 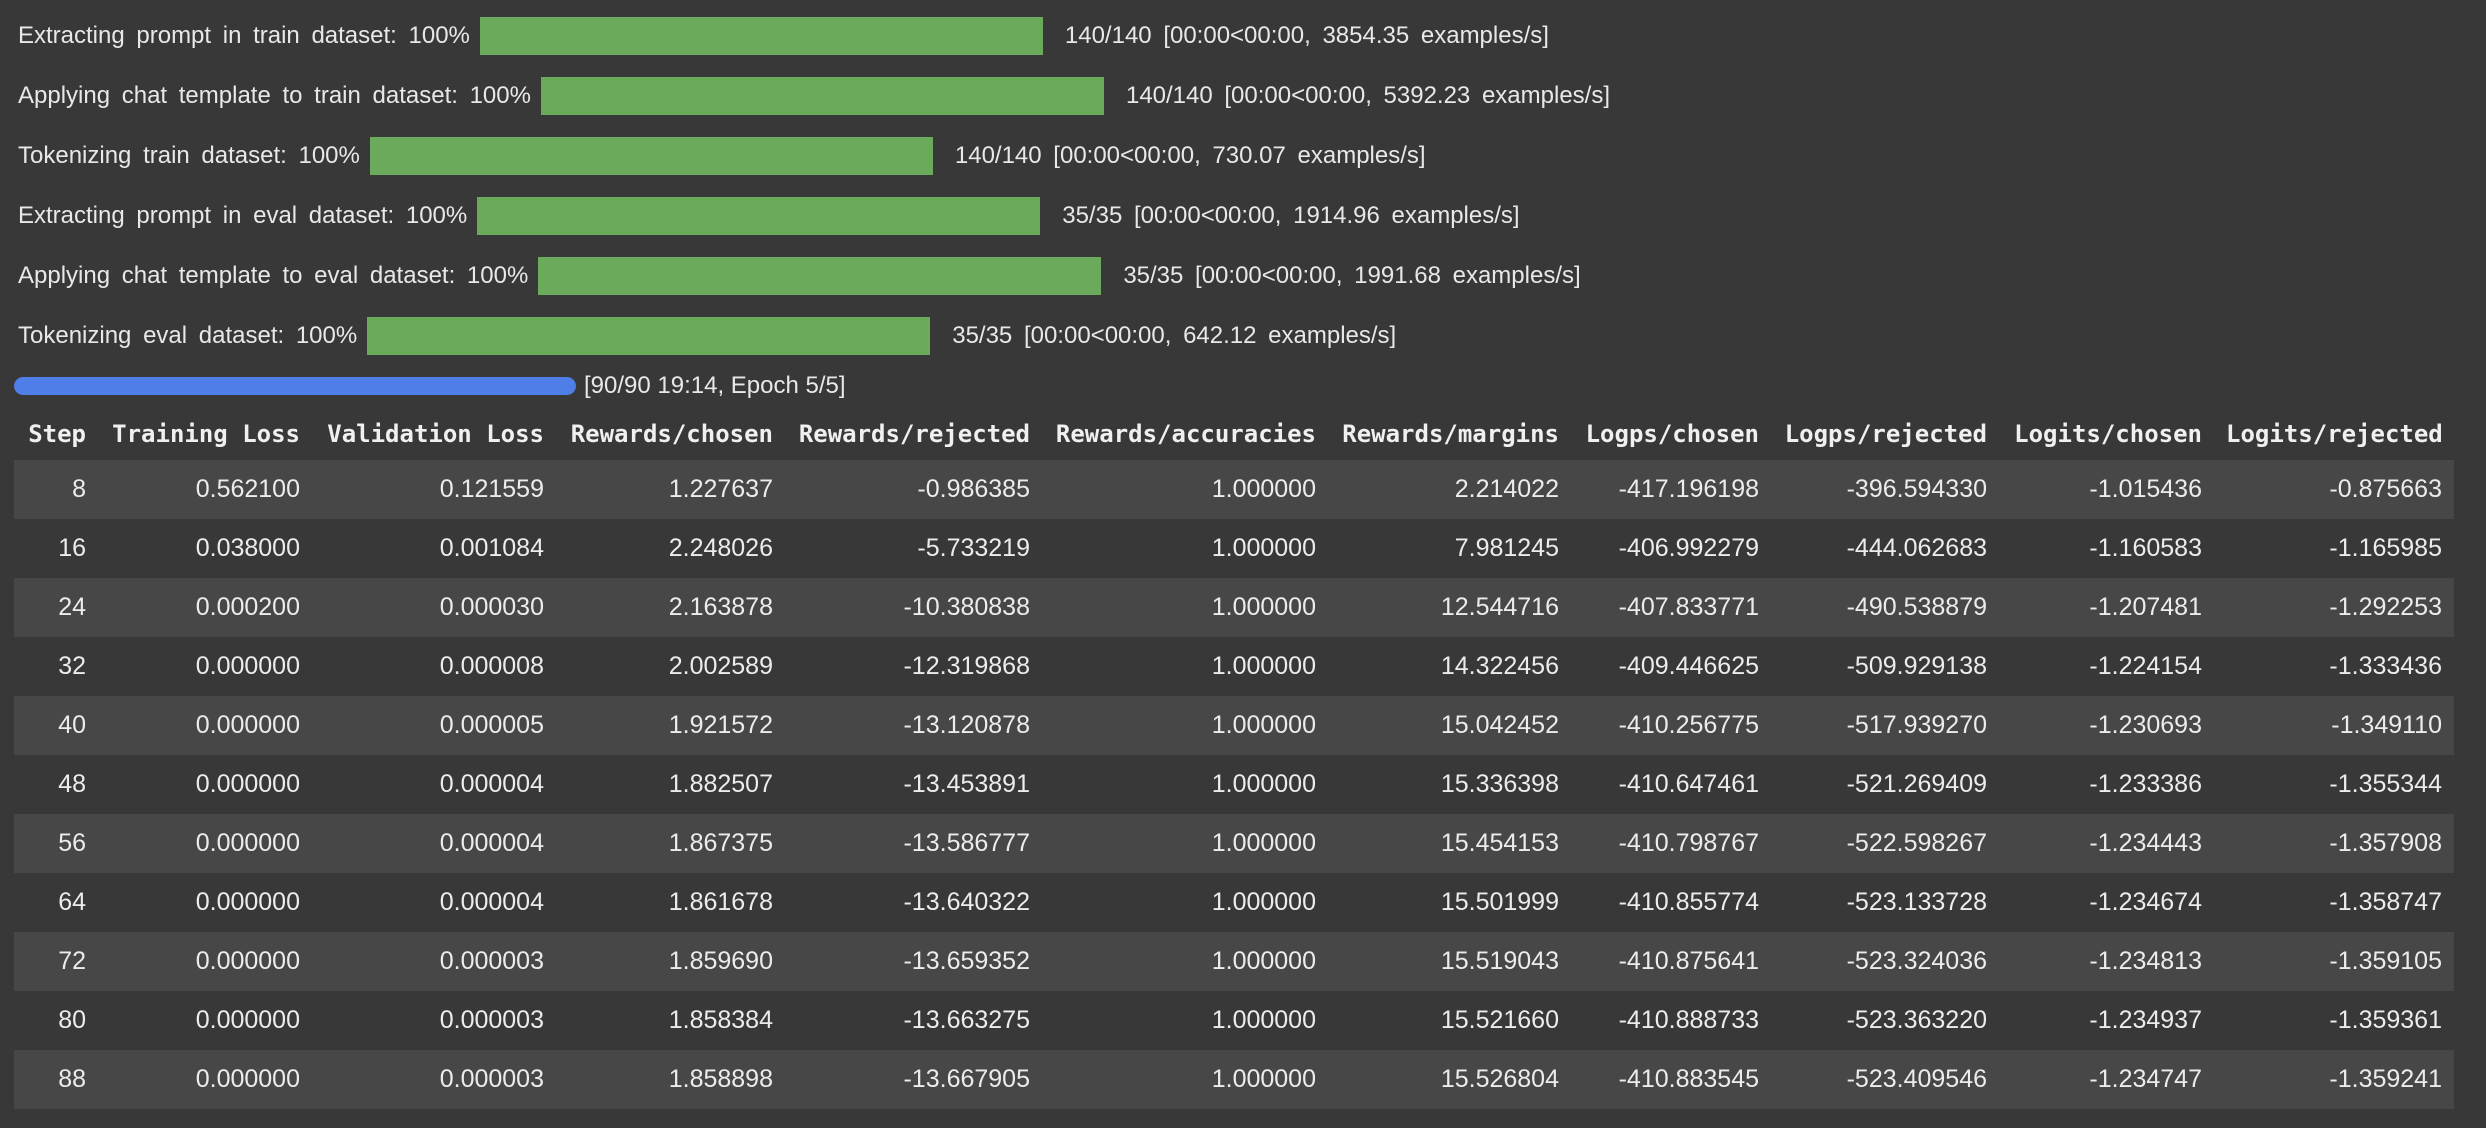 What do you see at coordinates (79, 489) in the screenshot?
I see `table-cell: 8` at bounding box center [79, 489].